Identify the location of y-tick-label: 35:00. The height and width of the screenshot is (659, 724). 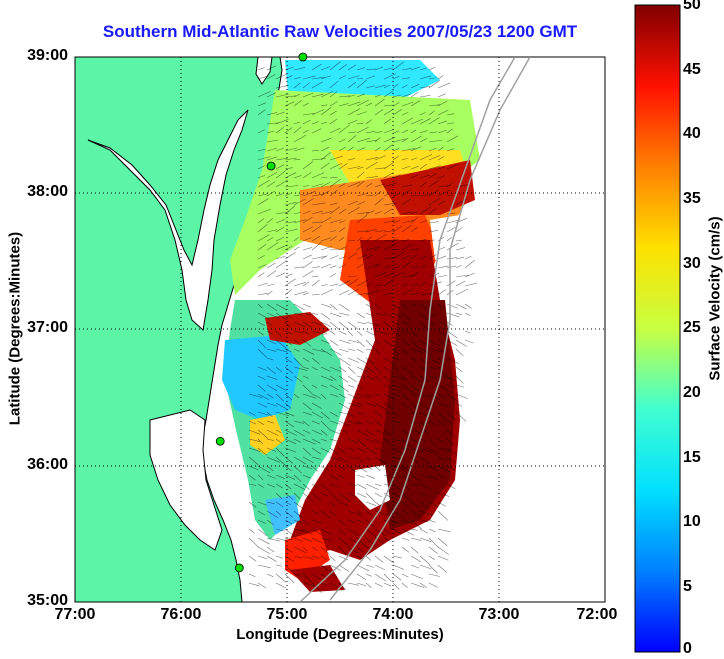
(47, 600).